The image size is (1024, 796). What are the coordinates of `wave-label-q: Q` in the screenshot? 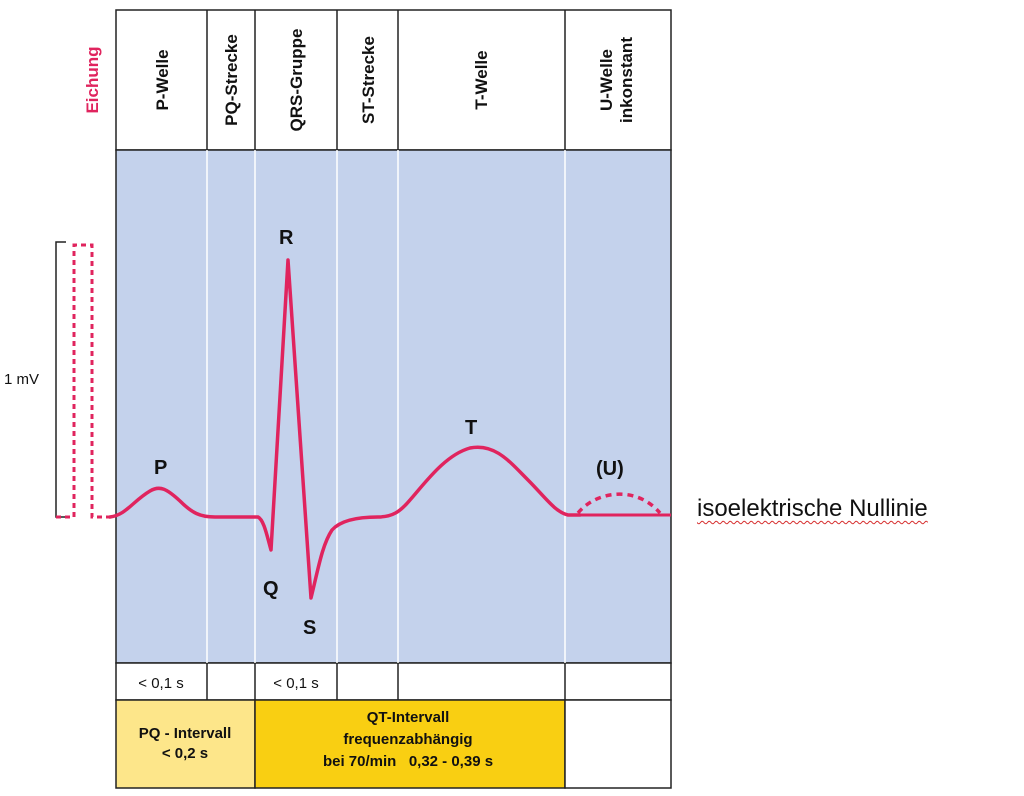 It's located at (271, 589).